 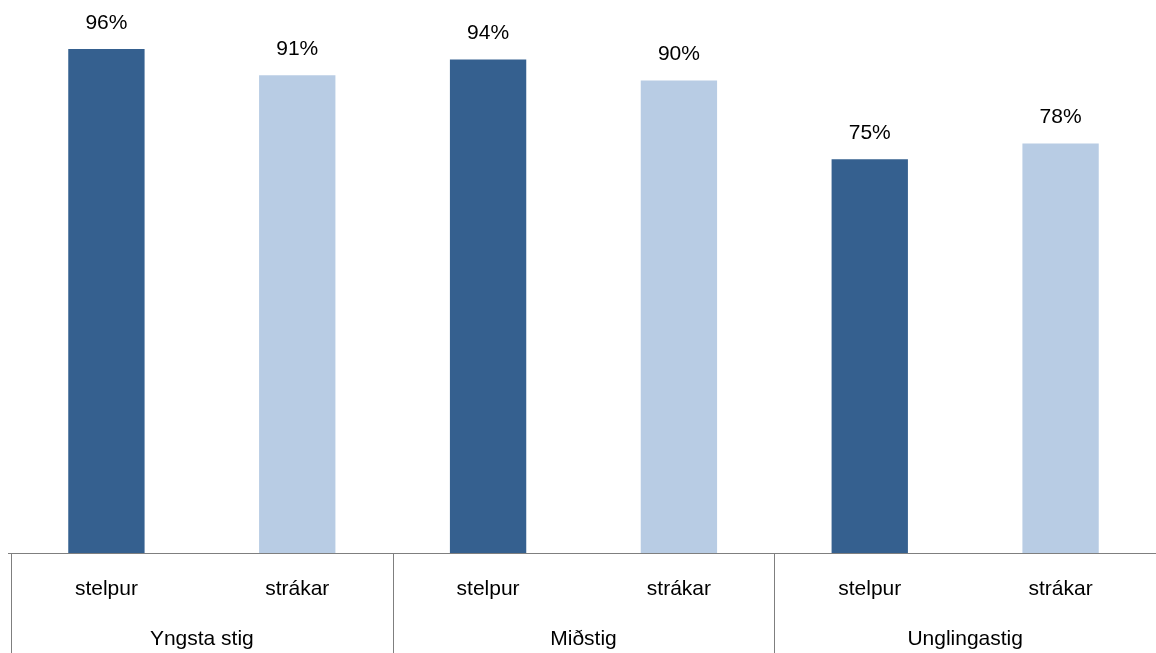 What do you see at coordinates (583, 637) in the screenshot?
I see `x-tick-label: Miðstig` at bounding box center [583, 637].